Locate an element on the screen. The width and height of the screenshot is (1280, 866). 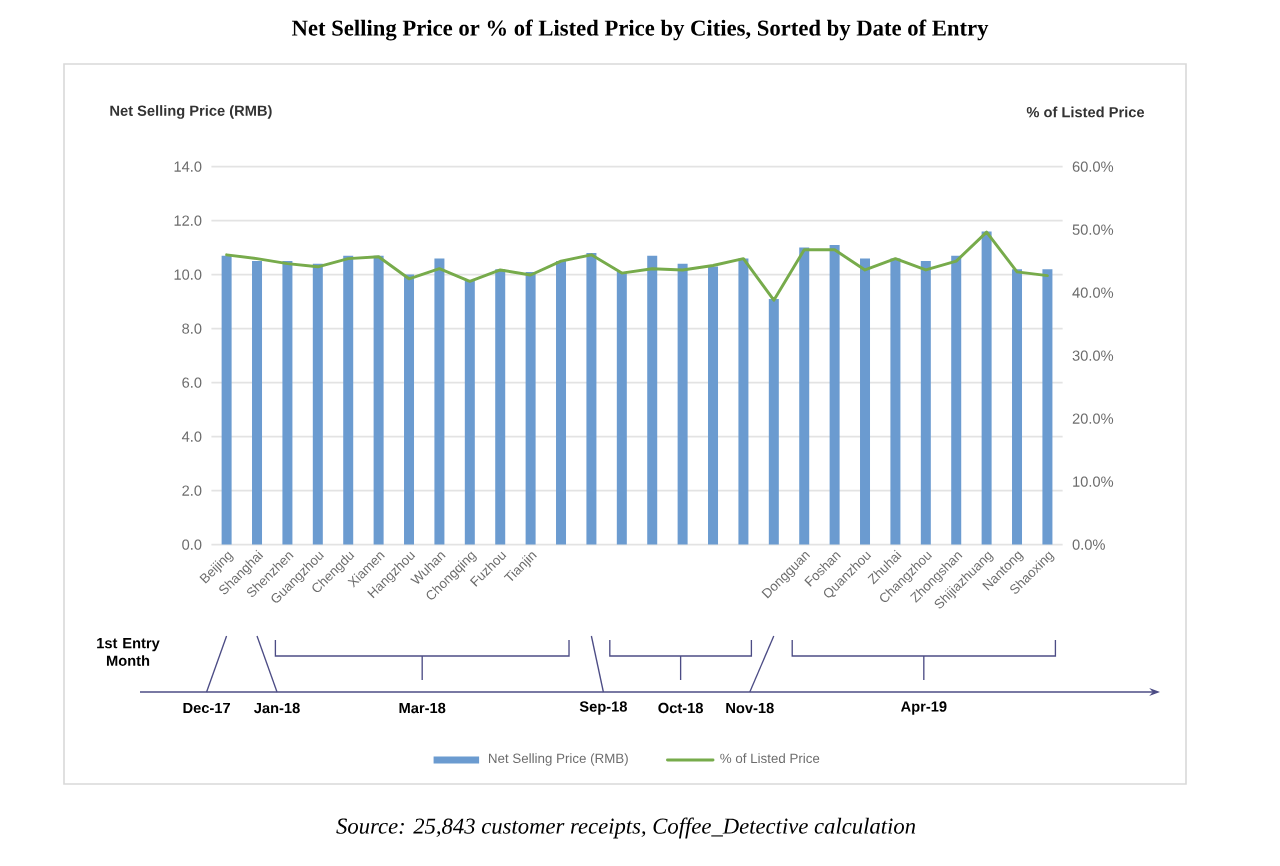
line-series is located at coordinates (637, 266).